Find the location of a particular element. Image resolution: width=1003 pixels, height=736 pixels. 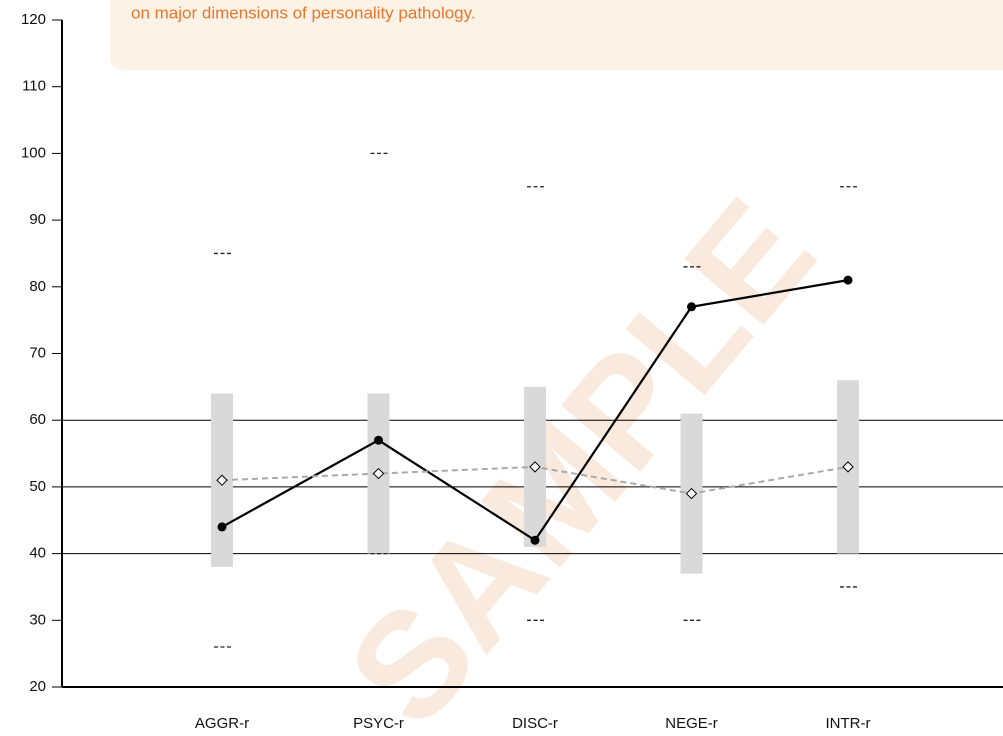

annotation-box is located at coordinates (556, 35).